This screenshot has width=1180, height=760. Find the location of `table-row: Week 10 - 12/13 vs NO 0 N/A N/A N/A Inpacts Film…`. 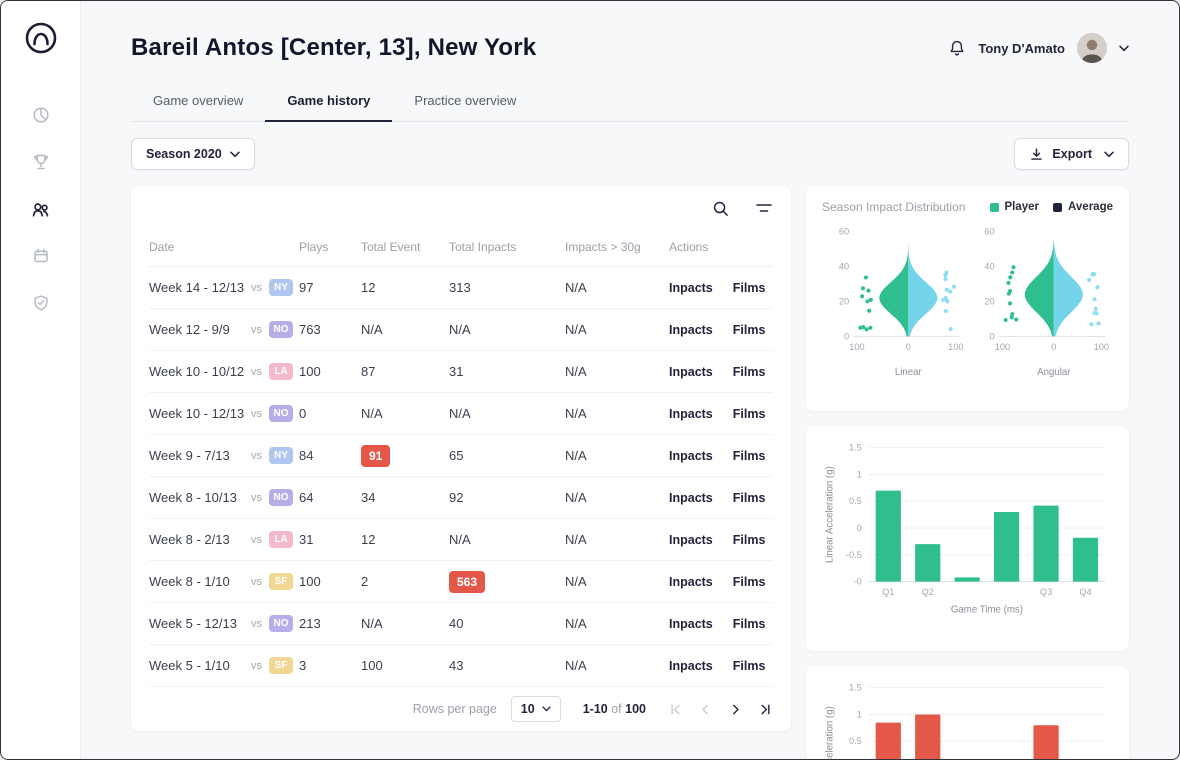

table-row: Week 10 - 12/13 vs NO 0 N/A N/A N/A Inpacts Film… is located at coordinates (461, 413).